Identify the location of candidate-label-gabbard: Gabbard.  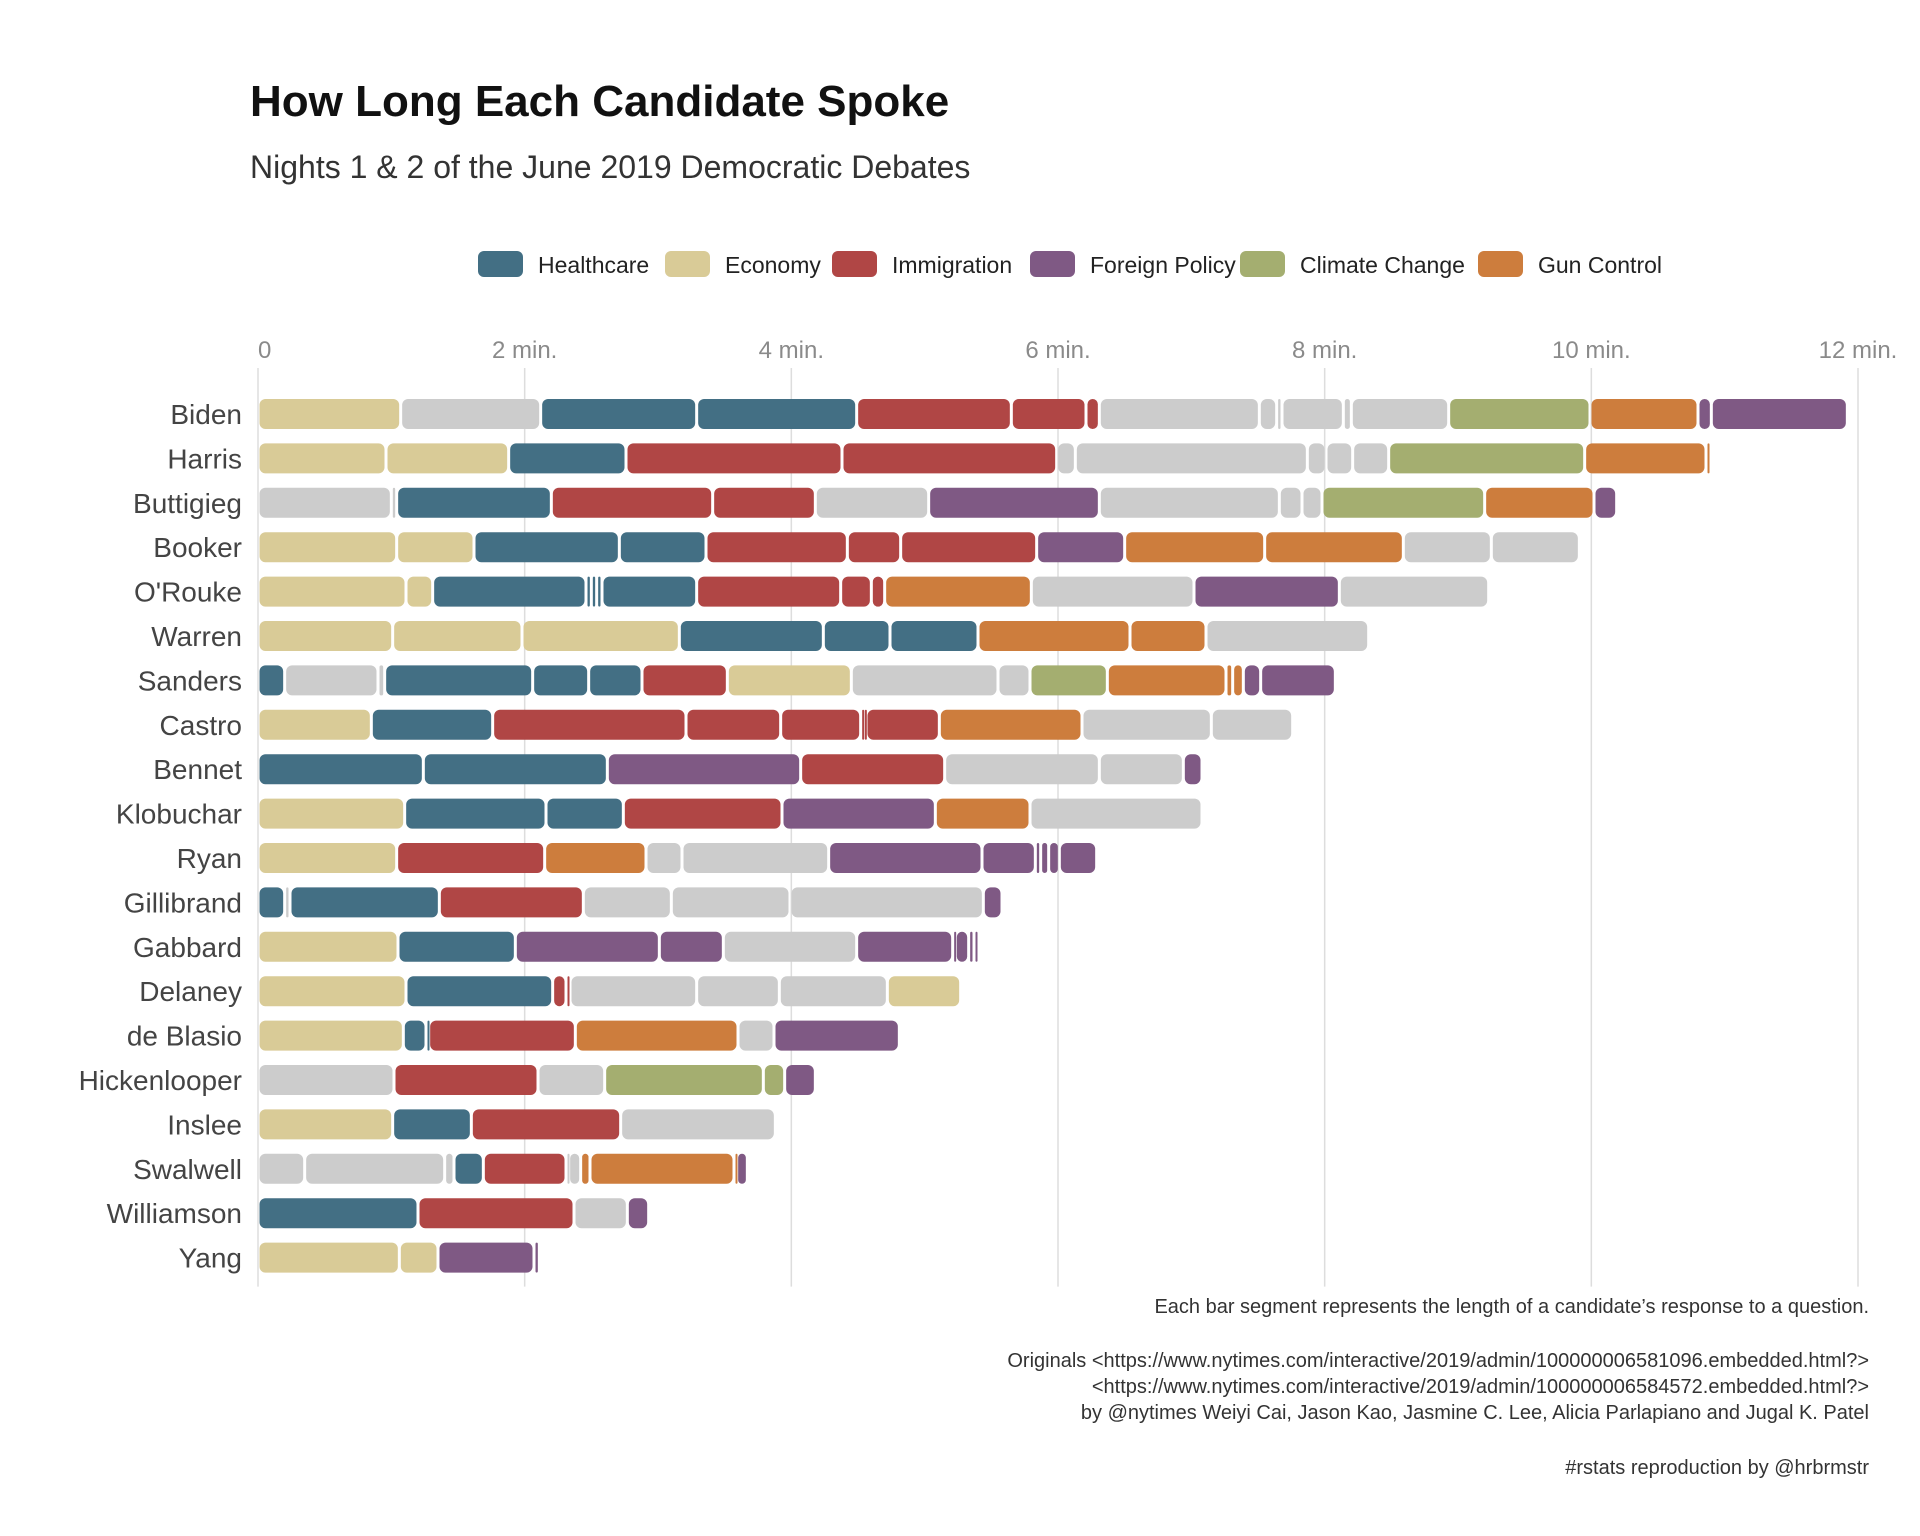
(187, 947).